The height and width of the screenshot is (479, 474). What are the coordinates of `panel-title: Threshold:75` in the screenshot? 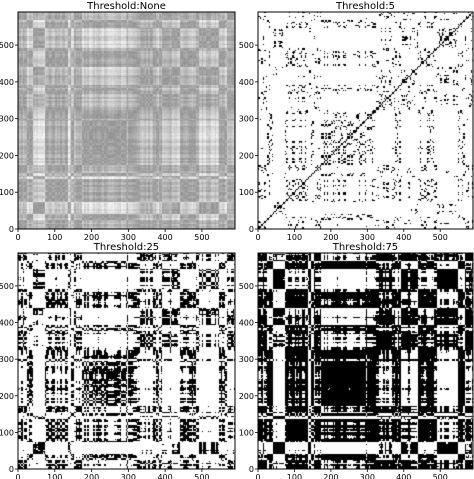 It's located at (365, 247).